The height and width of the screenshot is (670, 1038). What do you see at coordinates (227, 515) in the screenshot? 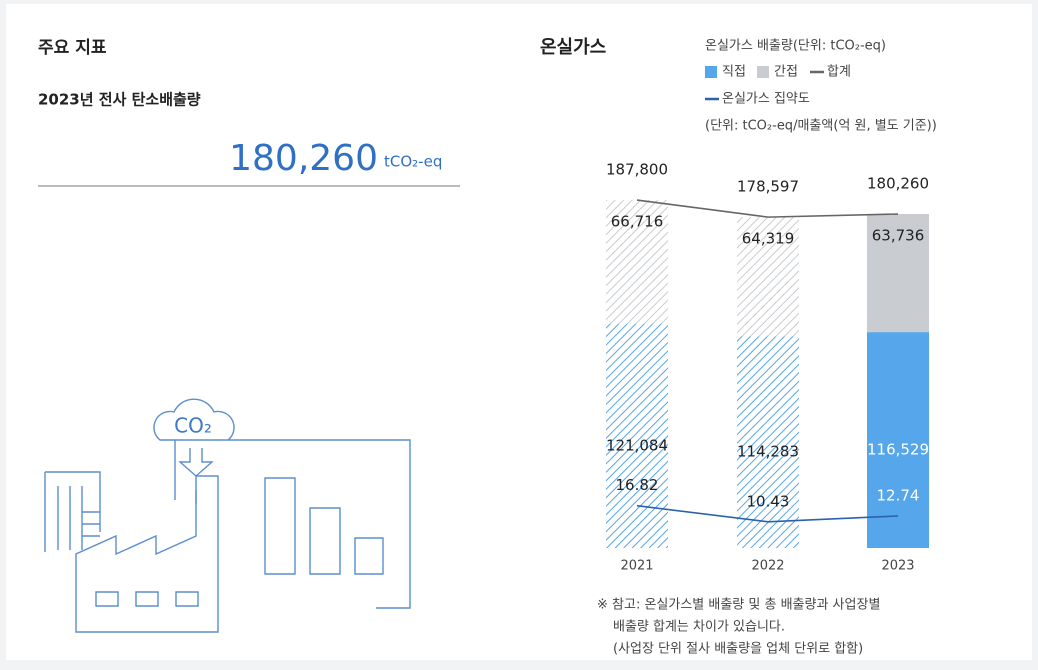
I see `factory-illustration` at bounding box center [227, 515].